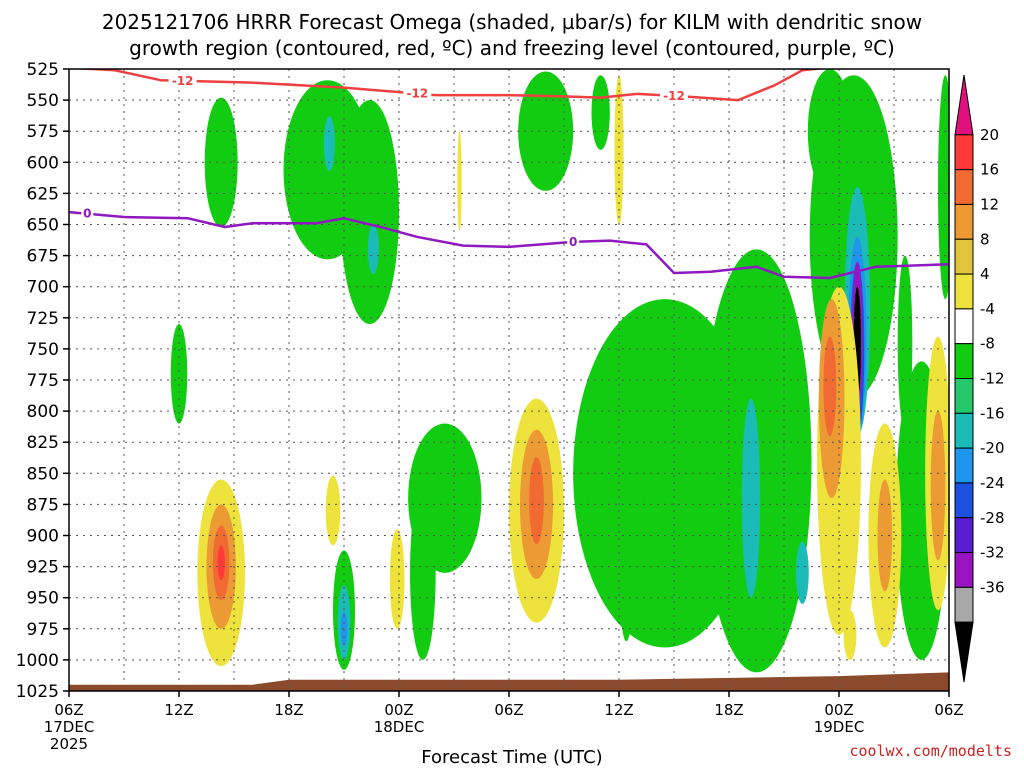  What do you see at coordinates (43, 599) in the screenshot?
I see `y-tick-label-950: 950` at bounding box center [43, 599].